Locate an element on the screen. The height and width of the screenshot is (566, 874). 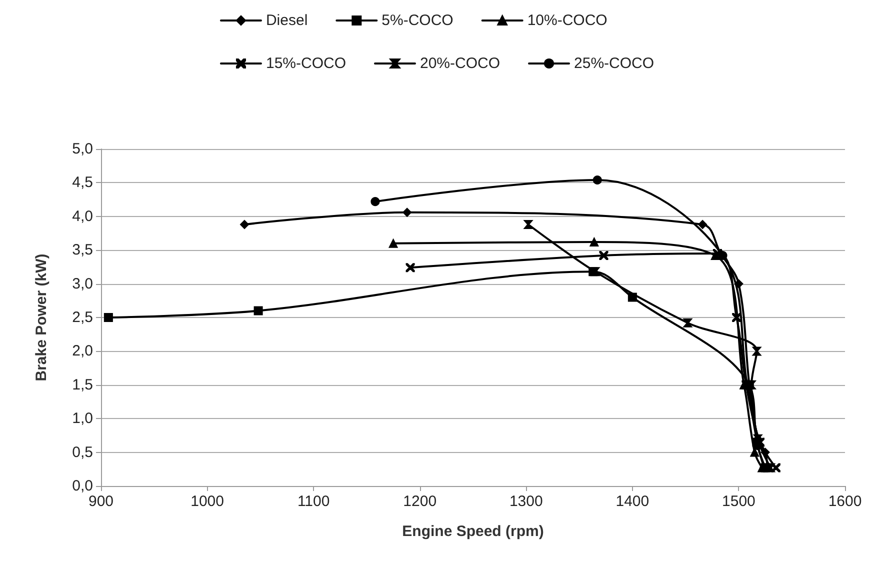
x-tick-label: 1100 is located at coordinates (313, 501).